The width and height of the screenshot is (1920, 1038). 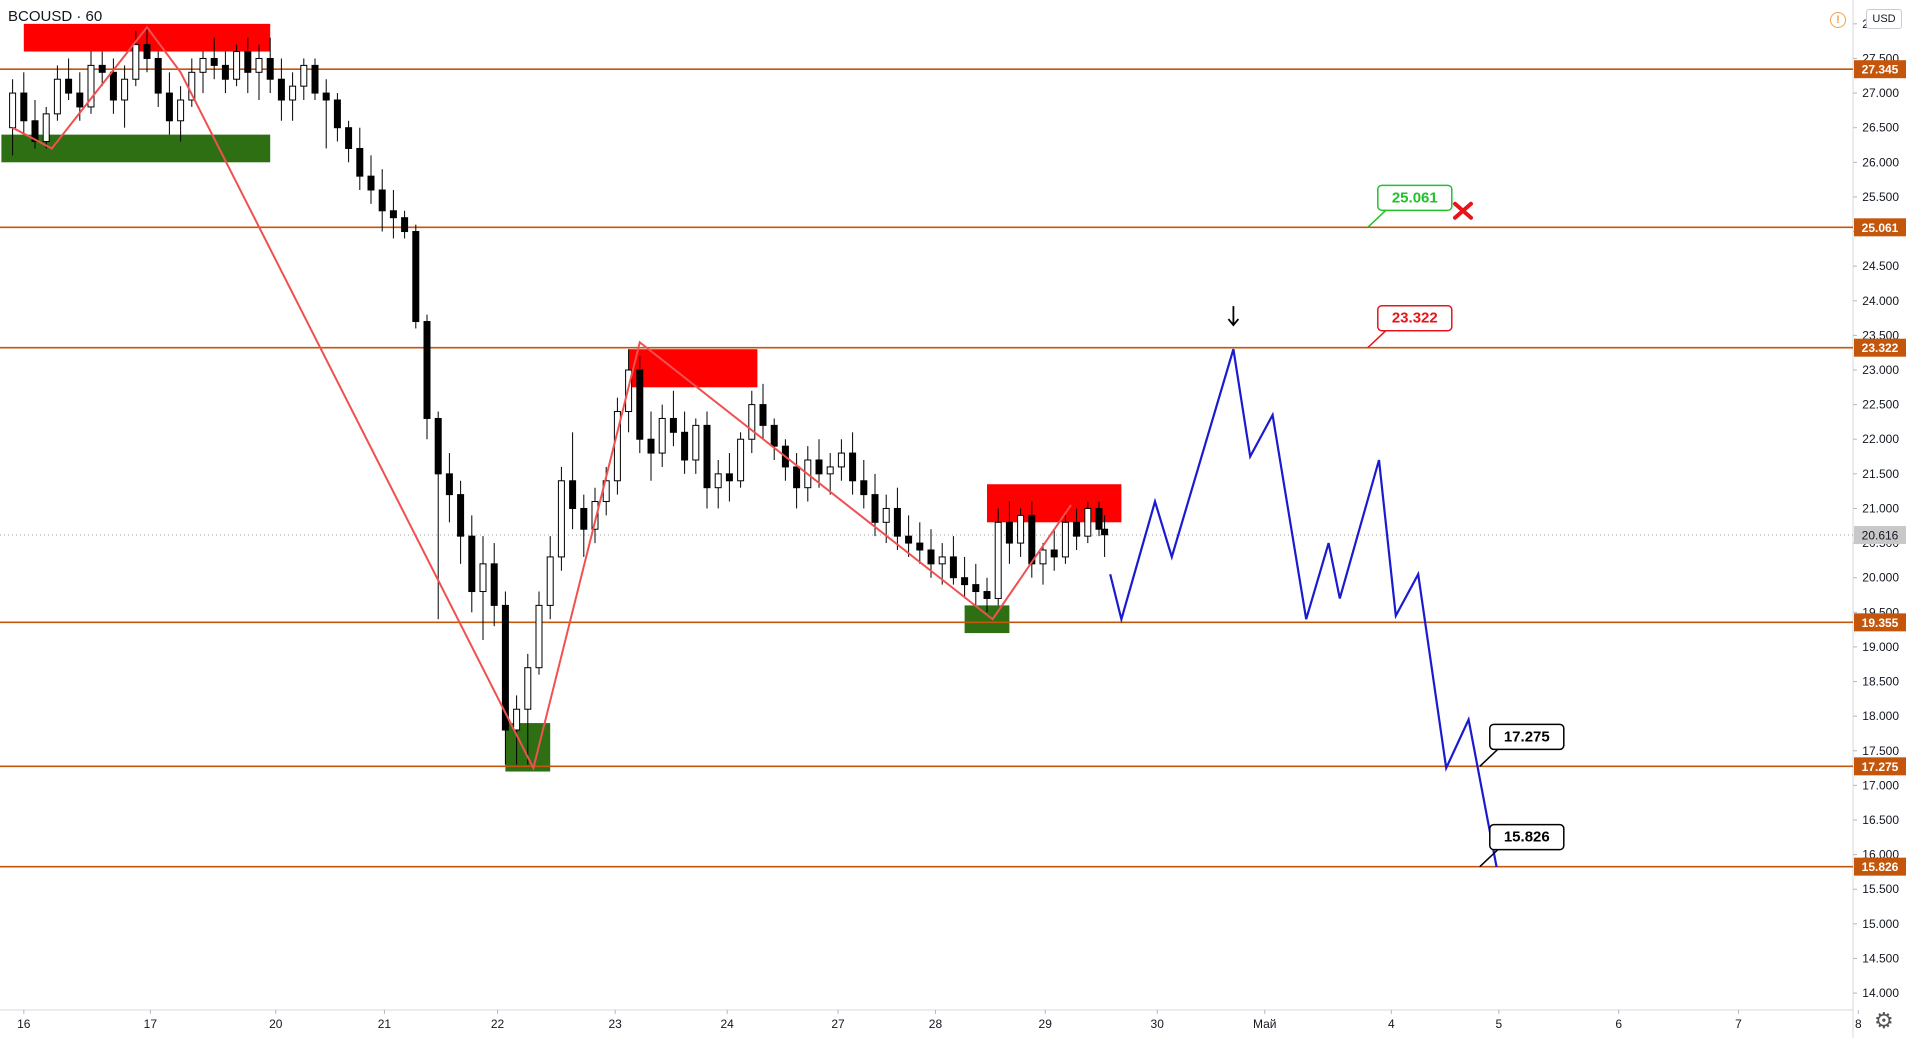 What do you see at coordinates (1838, 20) in the screenshot?
I see `alert-circle-icon: !` at bounding box center [1838, 20].